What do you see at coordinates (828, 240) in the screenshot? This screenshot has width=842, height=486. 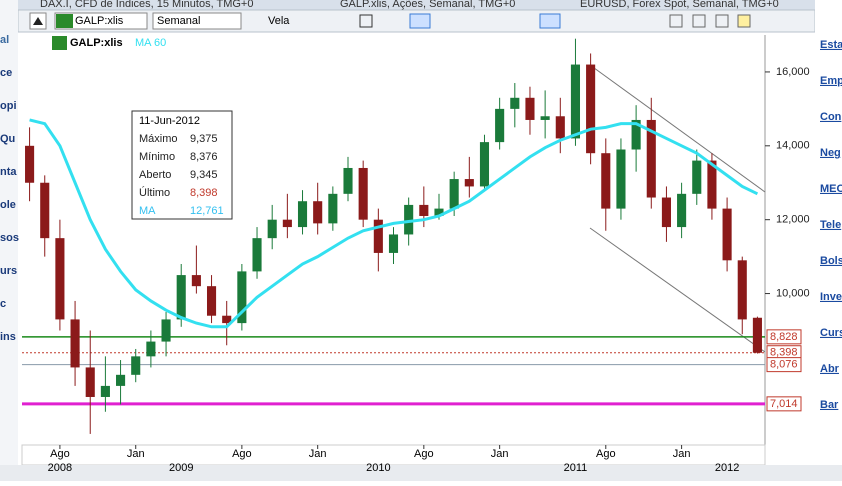 I see `right-panel` at bounding box center [828, 240].